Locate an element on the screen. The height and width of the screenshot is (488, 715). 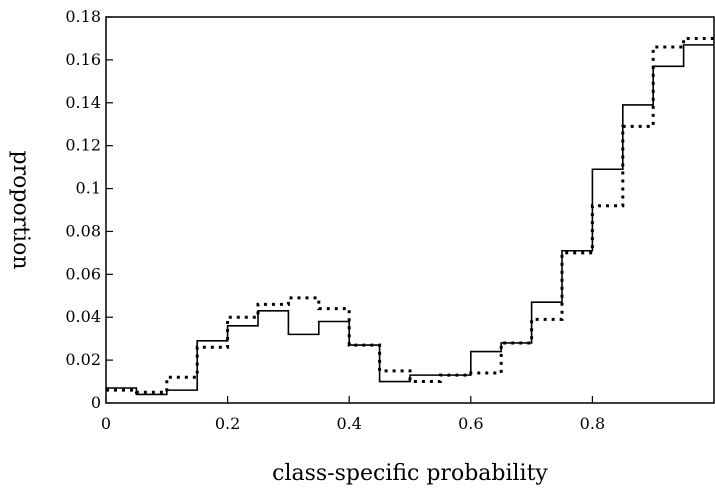
x-axis-label: class-specific probability is located at coordinates (410, 473).